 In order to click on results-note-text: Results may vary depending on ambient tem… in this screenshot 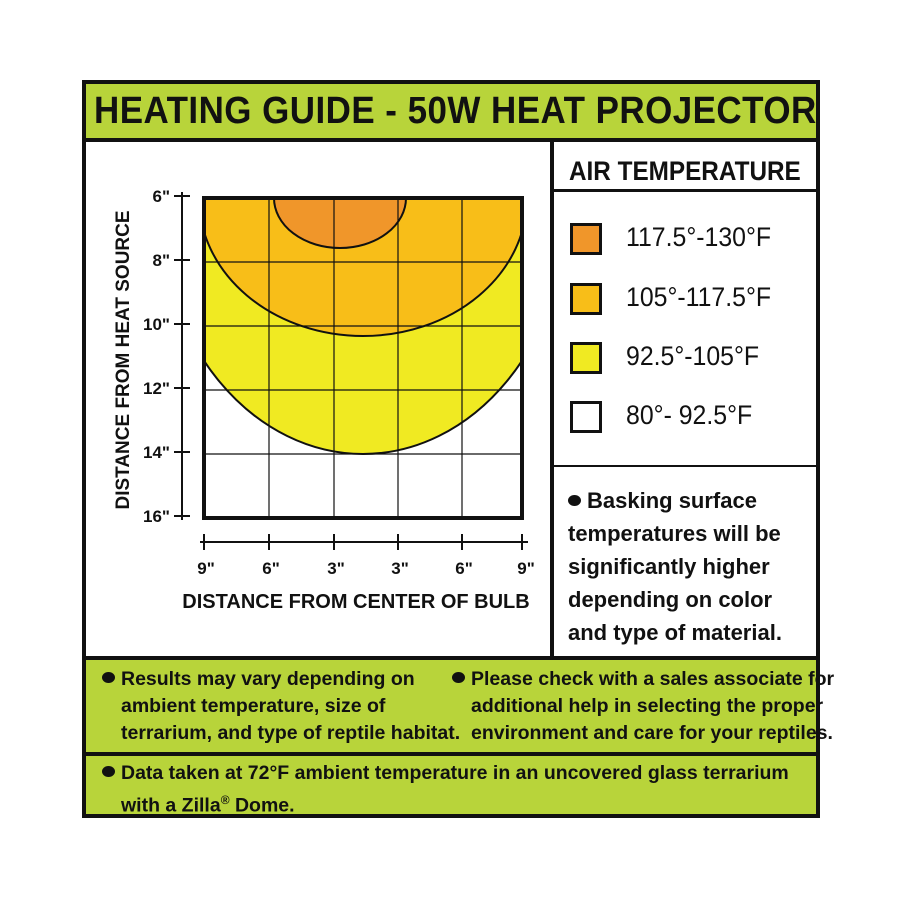, I will do `click(290, 706)`.